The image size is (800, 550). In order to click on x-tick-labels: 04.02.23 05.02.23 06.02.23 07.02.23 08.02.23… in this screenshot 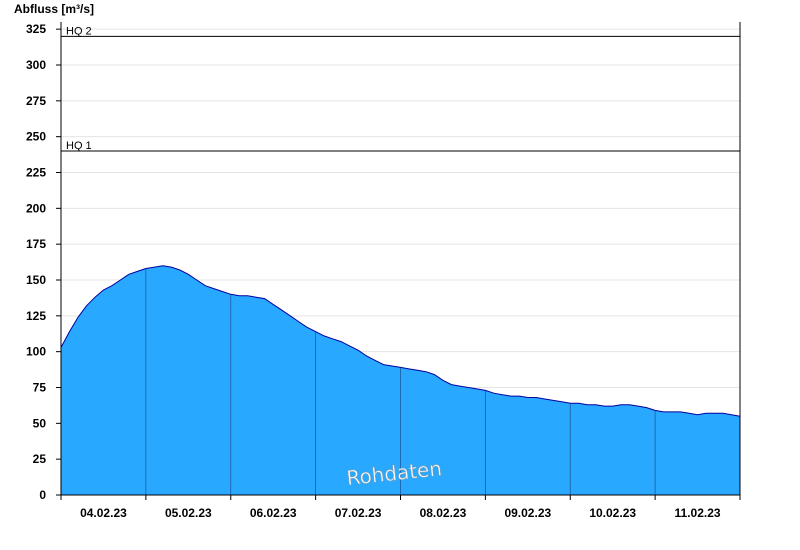, I will do `click(400, 507)`.